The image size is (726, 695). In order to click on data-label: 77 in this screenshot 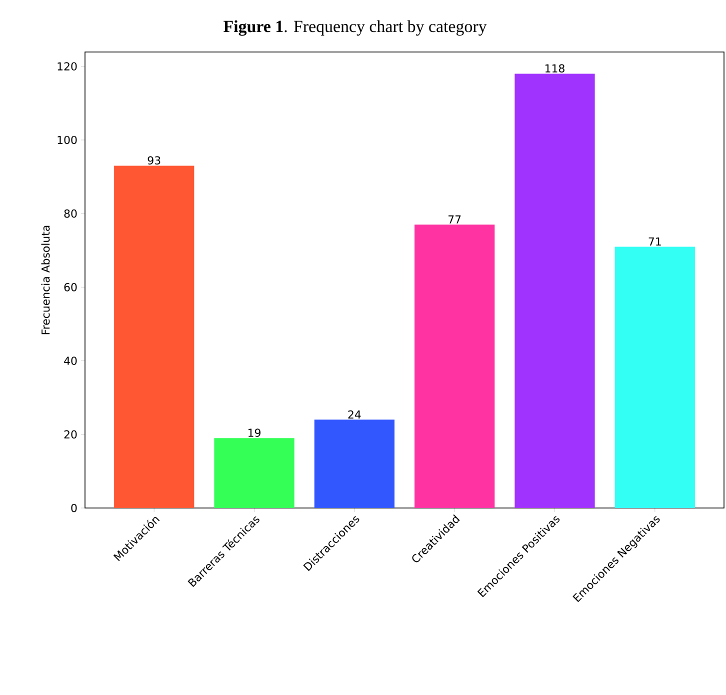, I will do `click(454, 219)`.